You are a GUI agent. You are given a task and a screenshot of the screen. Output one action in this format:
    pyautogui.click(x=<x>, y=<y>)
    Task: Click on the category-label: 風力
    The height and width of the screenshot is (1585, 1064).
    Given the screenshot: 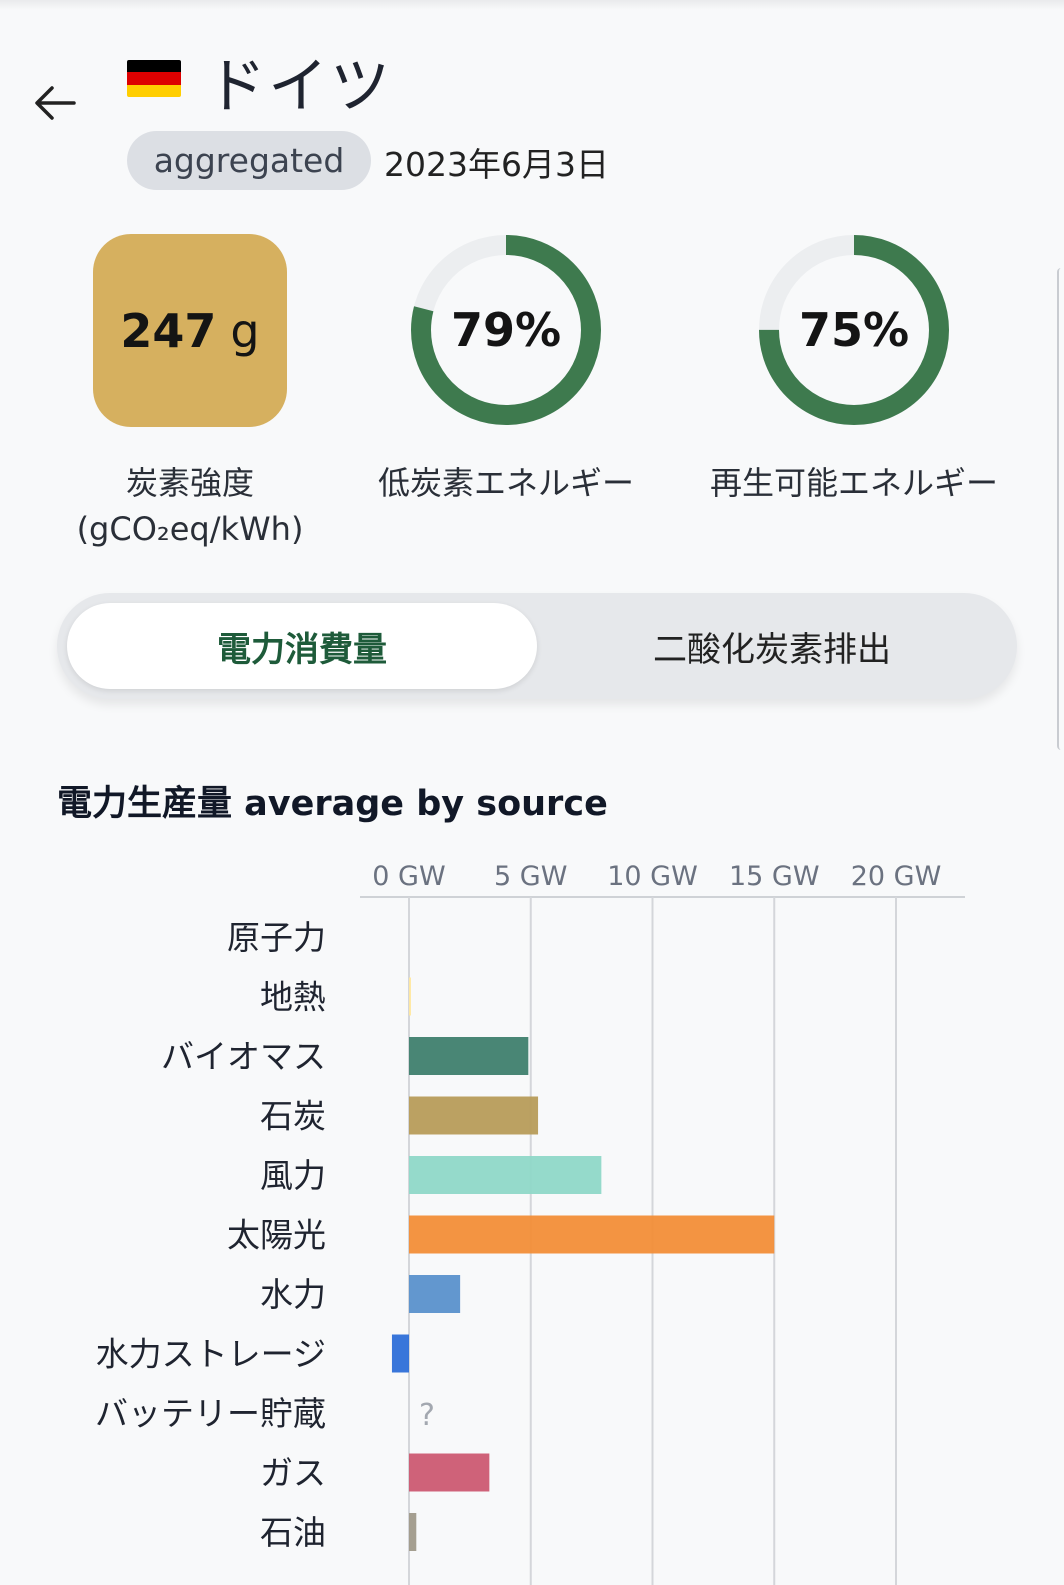 What is the action you would take?
    pyautogui.click(x=293, y=1175)
    